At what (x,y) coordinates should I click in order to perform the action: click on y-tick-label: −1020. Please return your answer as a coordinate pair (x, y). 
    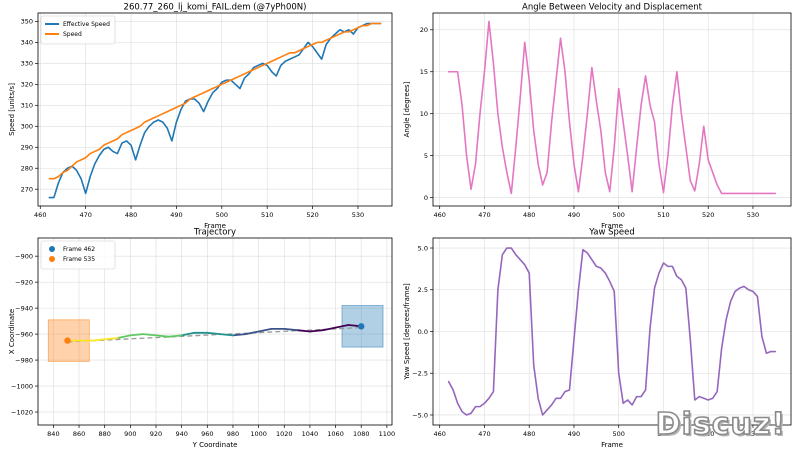
    Looking at the image, I should click on (22, 412).